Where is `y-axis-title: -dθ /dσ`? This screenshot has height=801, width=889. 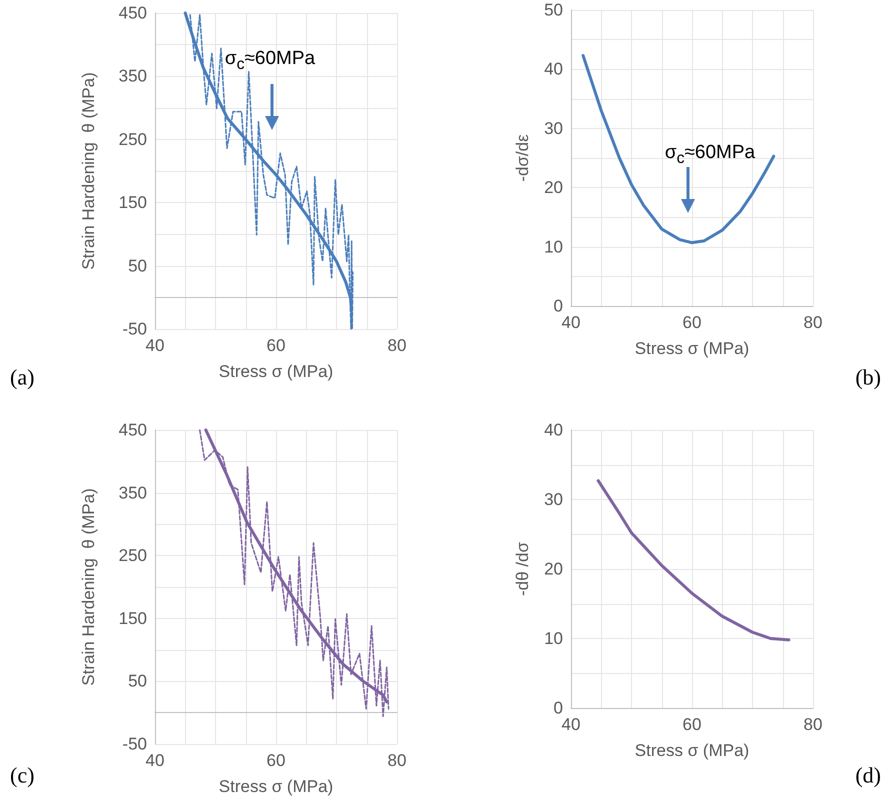 y-axis-title: -dθ /dσ is located at coordinates (522, 569).